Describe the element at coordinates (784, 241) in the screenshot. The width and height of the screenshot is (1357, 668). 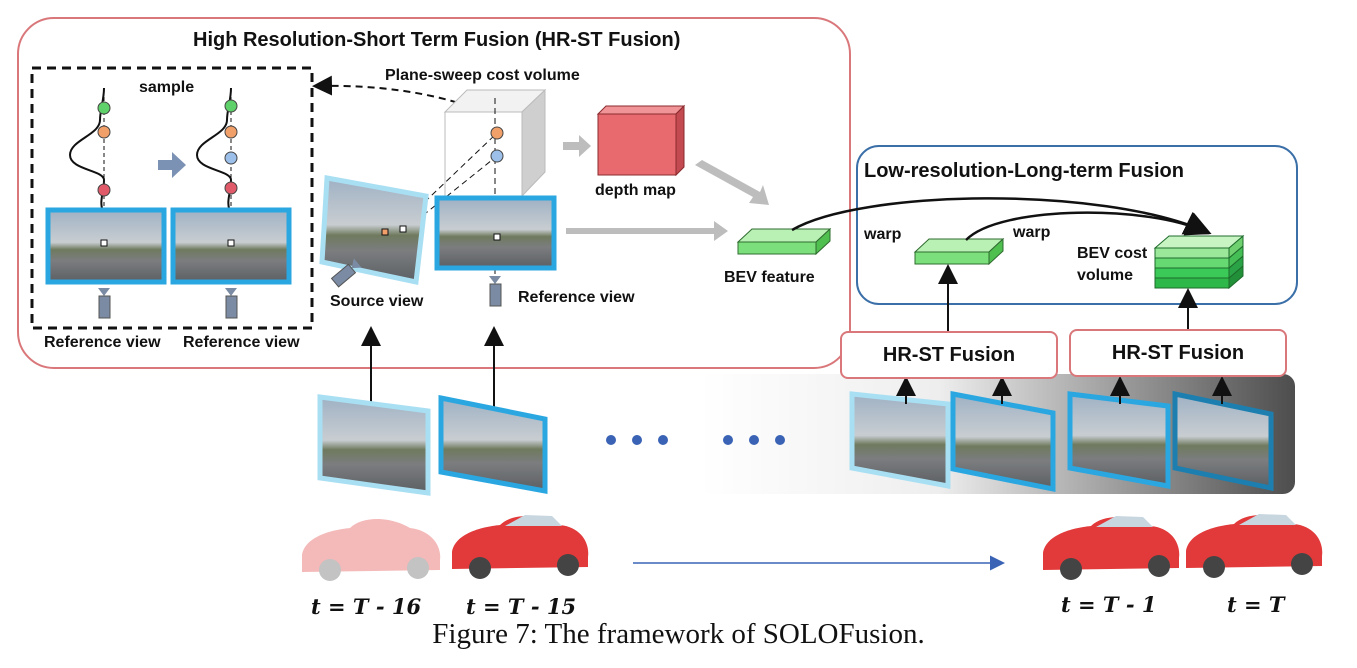
I see `bev-feature-slab` at that location.